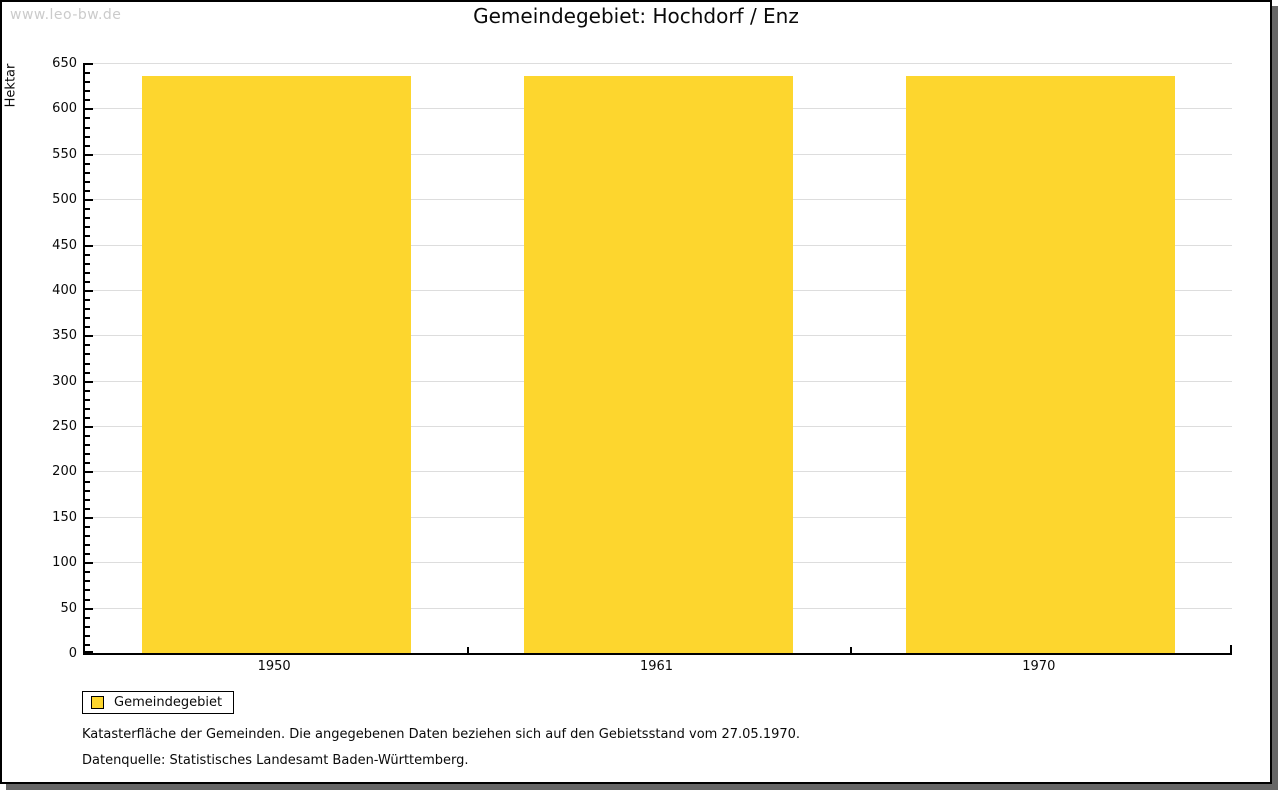 The width and height of the screenshot is (1280, 791). What do you see at coordinates (68, 608) in the screenshot?
I see `y-tick-label-50: 50` at bounding box center [68, 608].